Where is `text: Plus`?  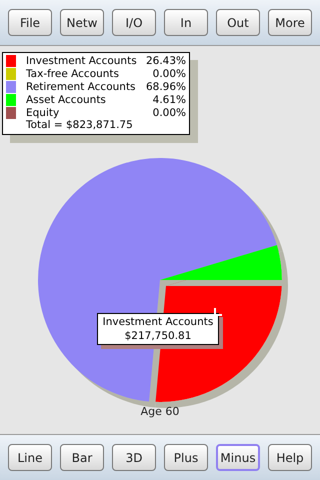
text: Plus is located at coordinates (186, 457).